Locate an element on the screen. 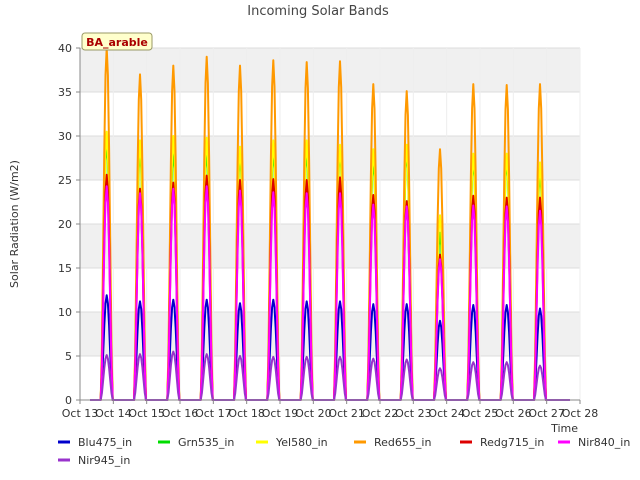 The height and width of the screenshot is (480, 640). x-tick-label: Oct 27 is located at coordinates (546, 413).